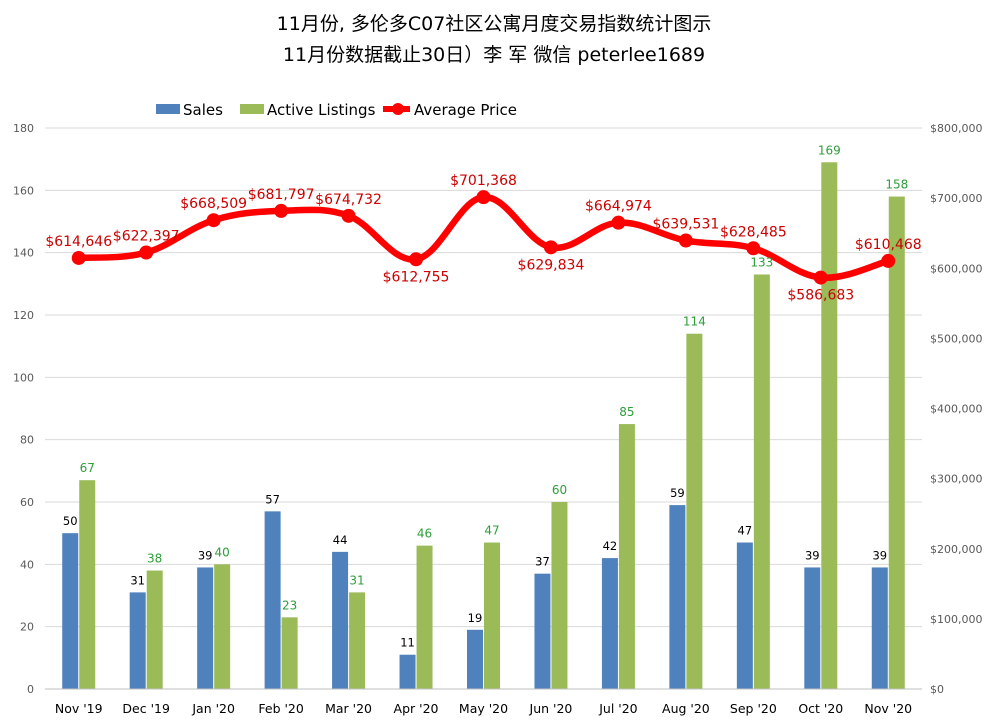 The image size is (988, 721). Describe the element at coordinates (222, 552) in the screenshot. I see `active-listings-data-label: 40` at that location.